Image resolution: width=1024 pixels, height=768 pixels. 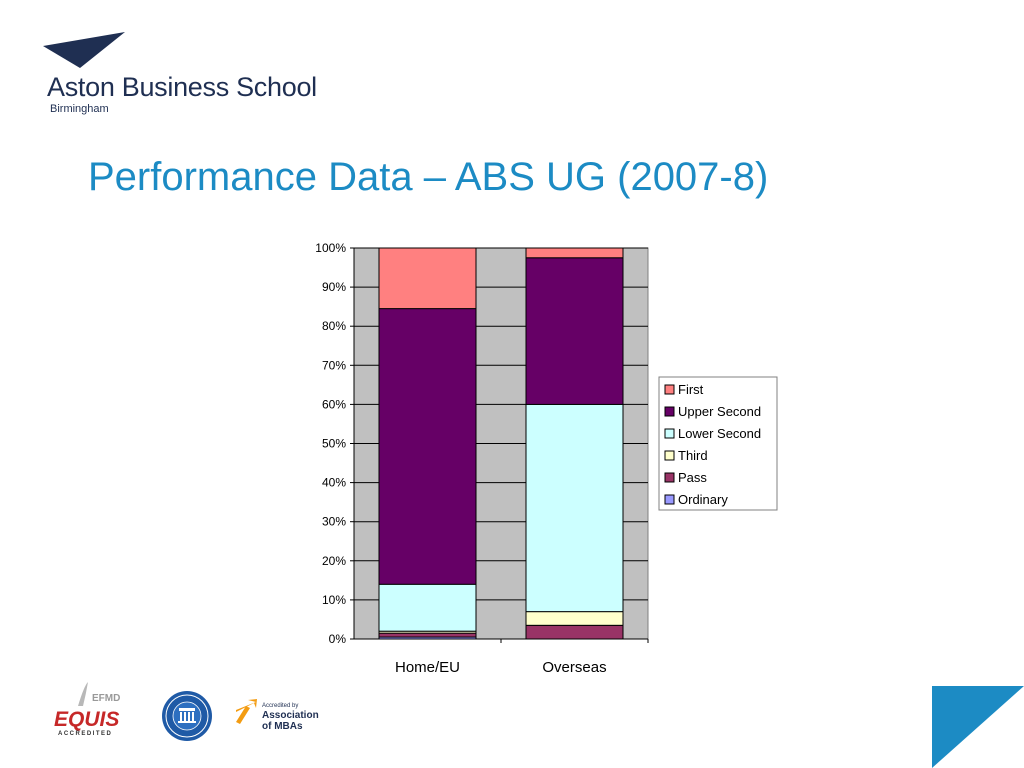 What do you see at coordinates (719, 433) in the screenshot?
I see `legend-label: Lower Second` at bounding box center [719, 433].